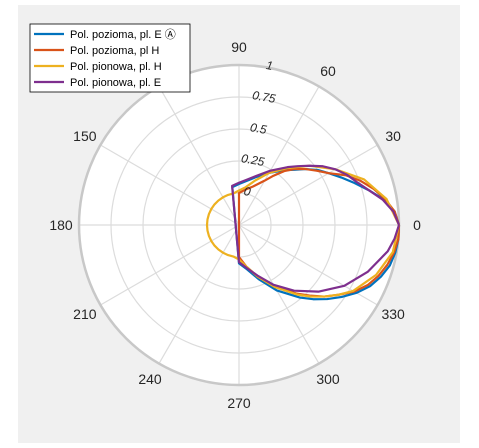 The image size is (479, 448). Describe the element at coordinates (269, 65) in the screenshot. I see `r-tick-label: 1` at that location.